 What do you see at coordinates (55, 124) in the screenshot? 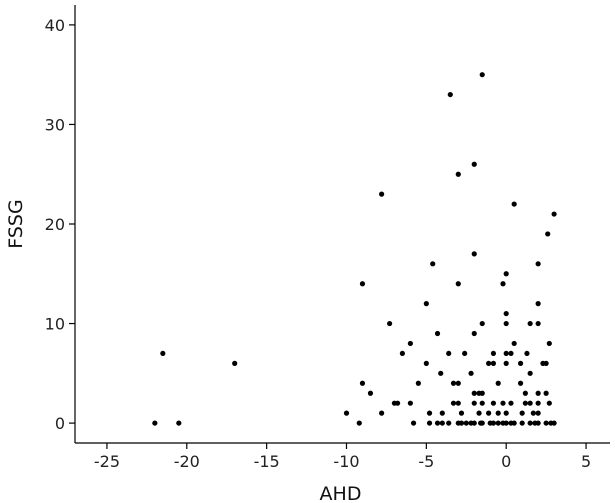
I see `y-tick-label: 30` at bounding box center [55, 124].